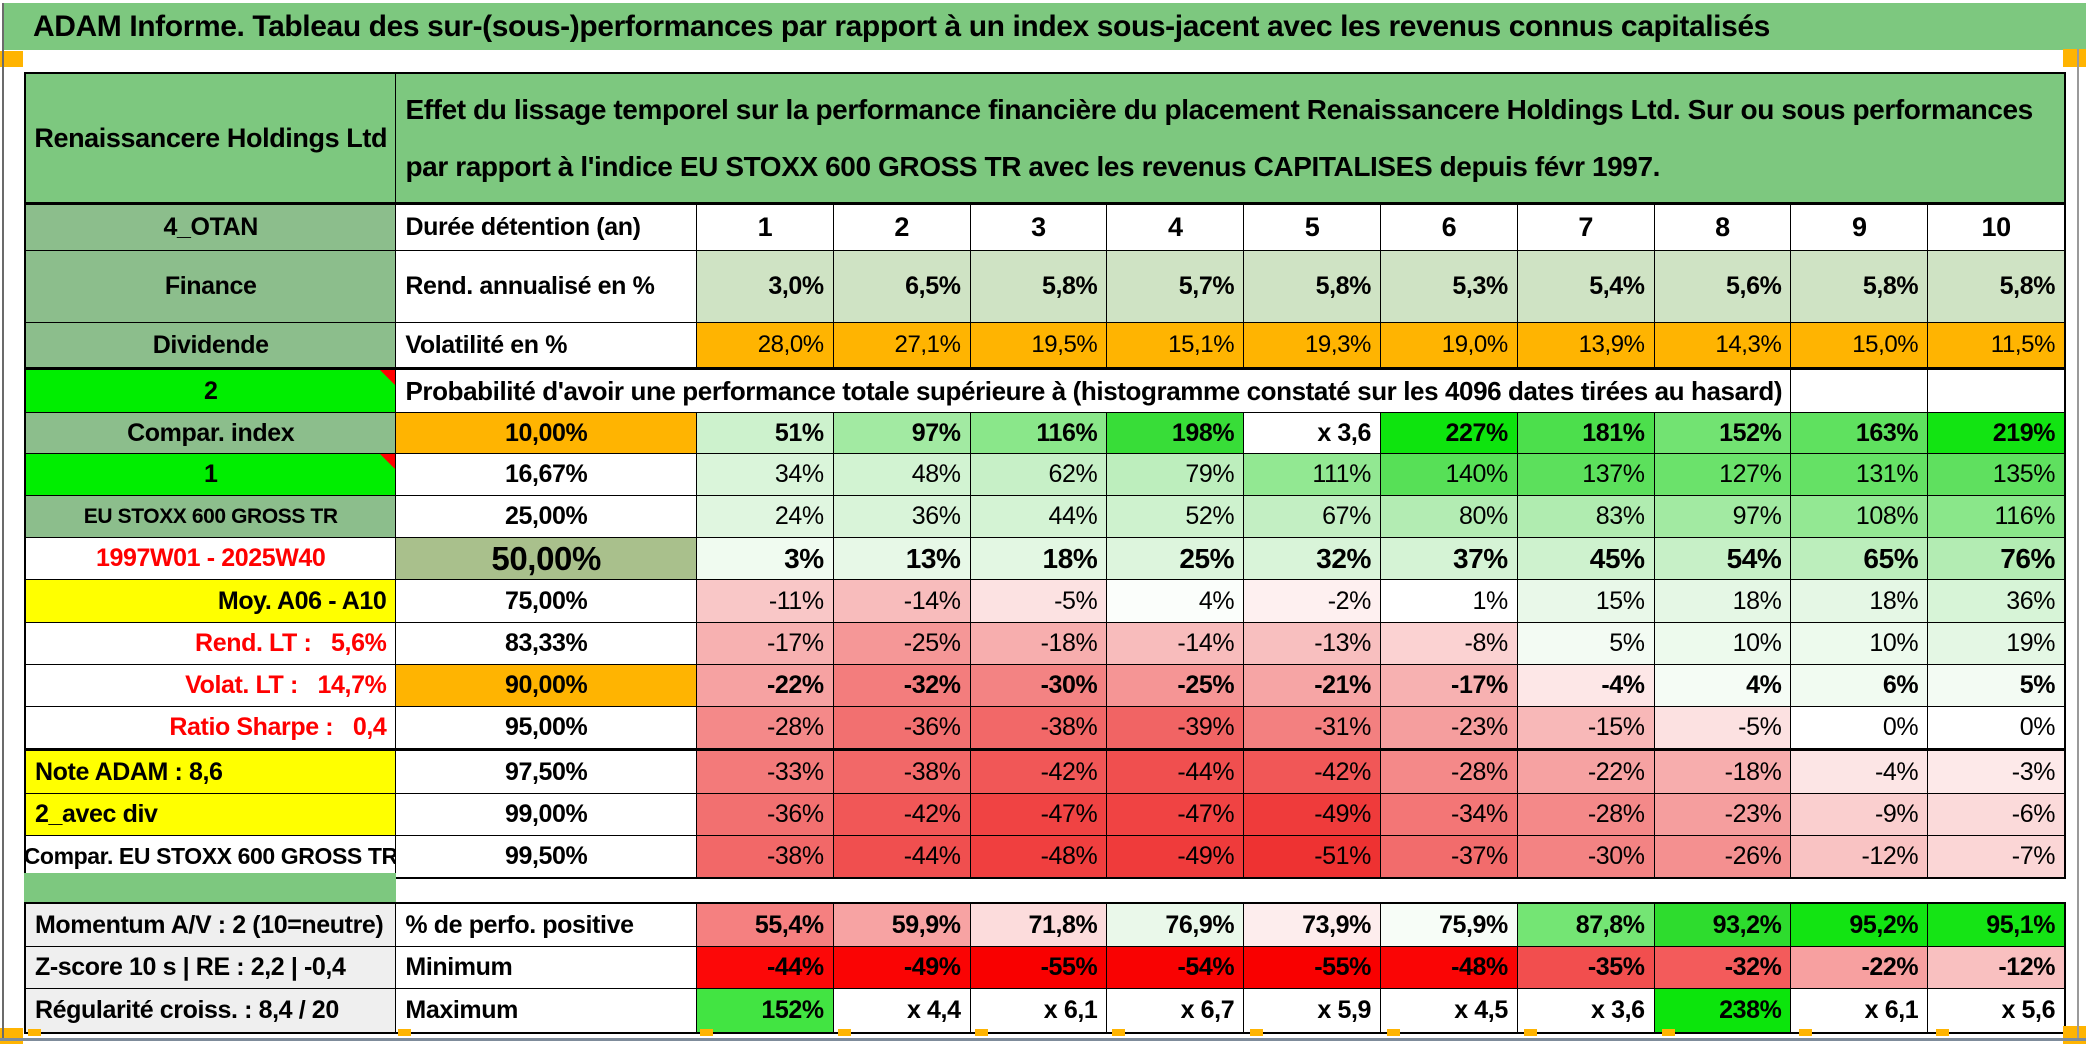 The image size is (2086, 1044). What do you see at coordinates (1586, 517) in the screenshot?
I see `table-cell: 83%` at bounding box center [1586, 517].